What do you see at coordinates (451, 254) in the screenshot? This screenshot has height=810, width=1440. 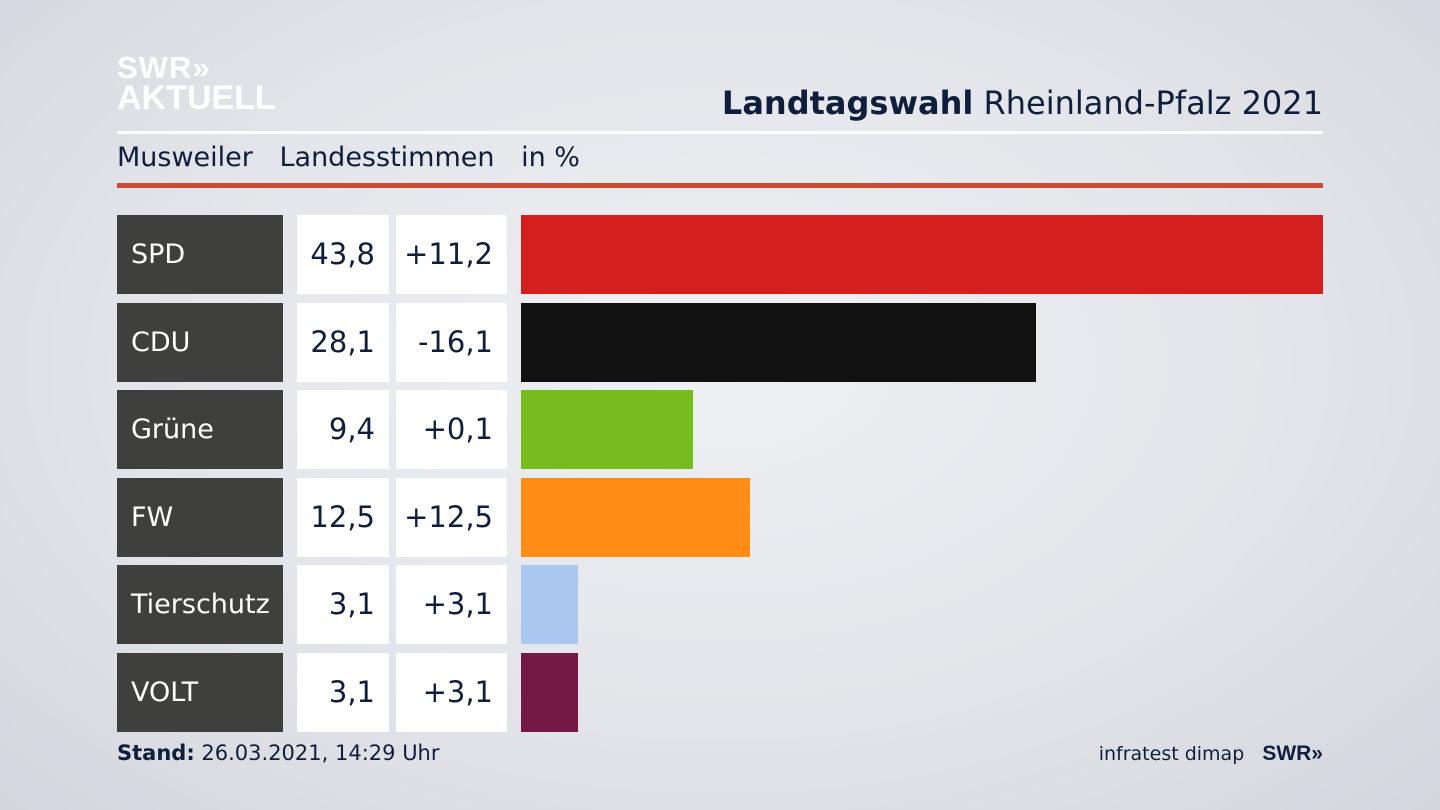 I see `change-label: +11,2` at bounding box center [451, 254].